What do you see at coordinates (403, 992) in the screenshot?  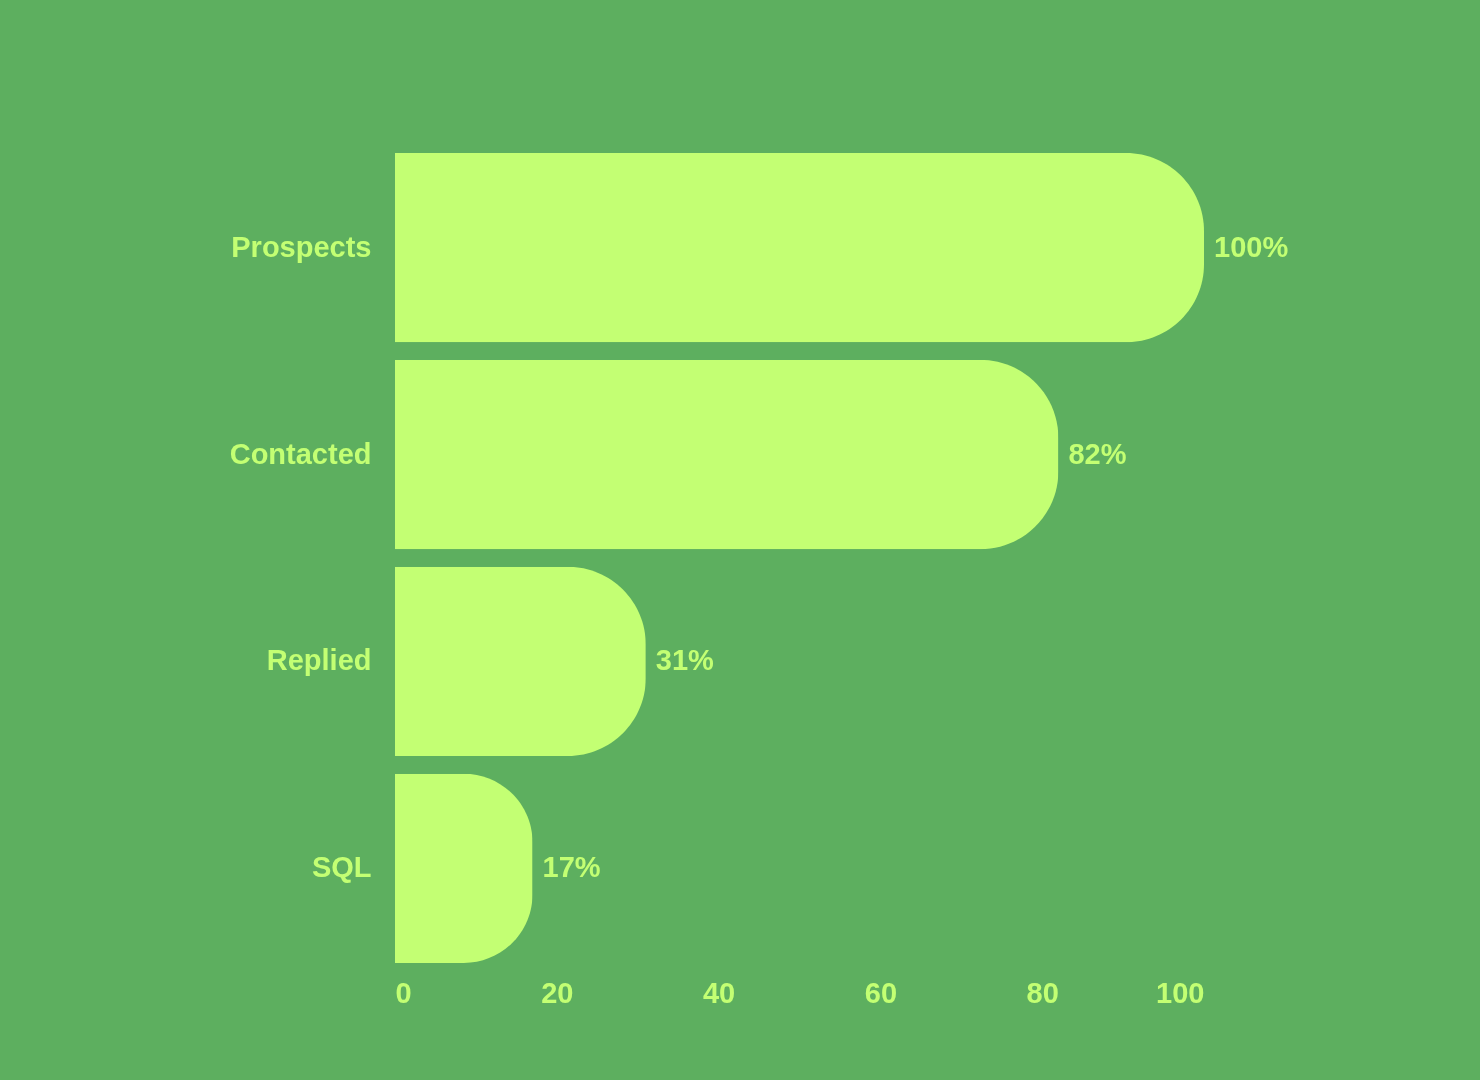 I see `x-tick-label: 0` at bounding box center [403, 992].